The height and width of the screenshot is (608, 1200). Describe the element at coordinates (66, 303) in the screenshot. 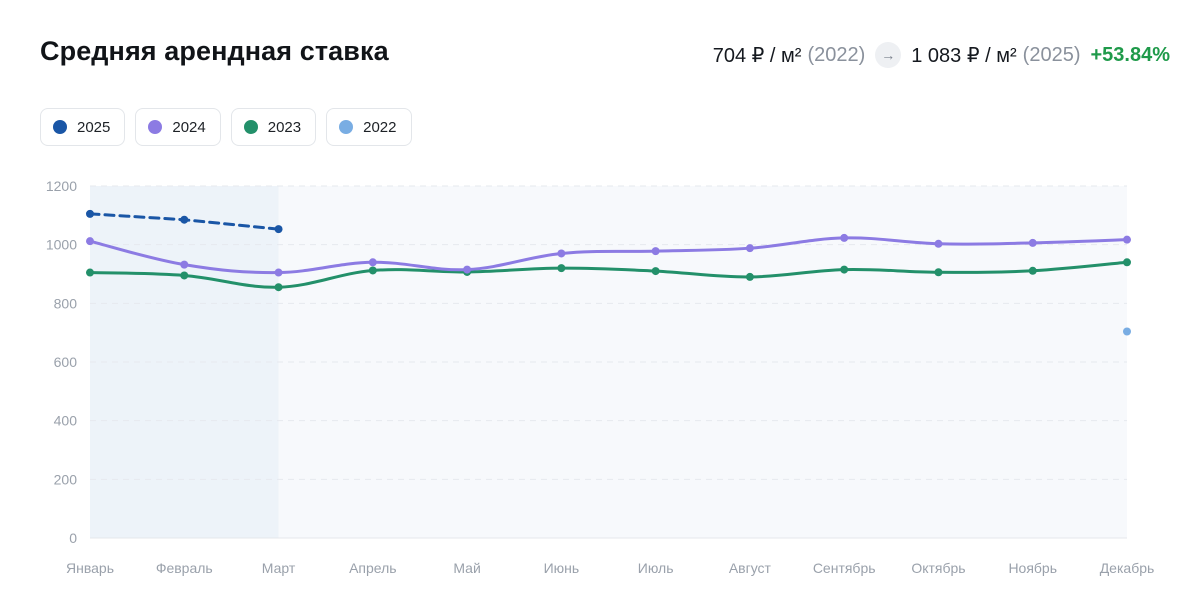

I see `y-tick-label: 800` at that location.